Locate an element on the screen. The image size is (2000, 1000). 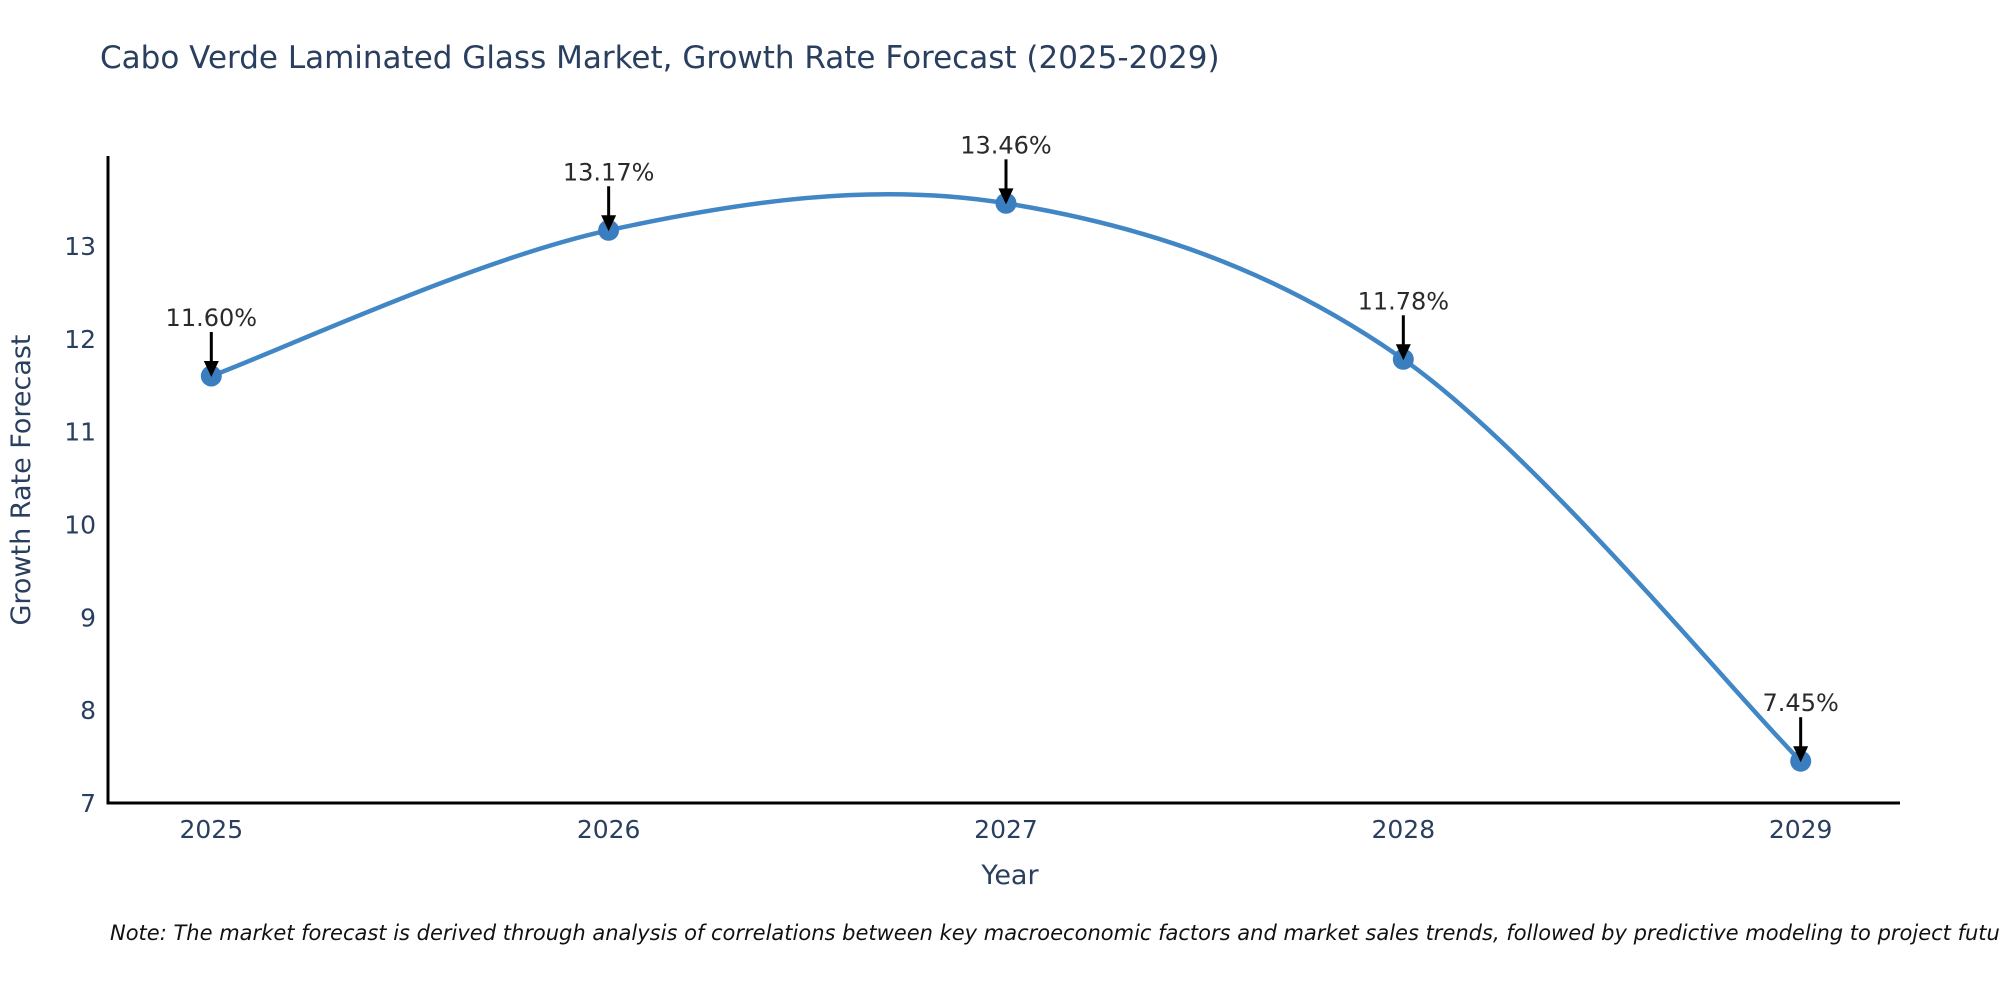
x-tick-label: 2025 is located at coordinates (211, 829).